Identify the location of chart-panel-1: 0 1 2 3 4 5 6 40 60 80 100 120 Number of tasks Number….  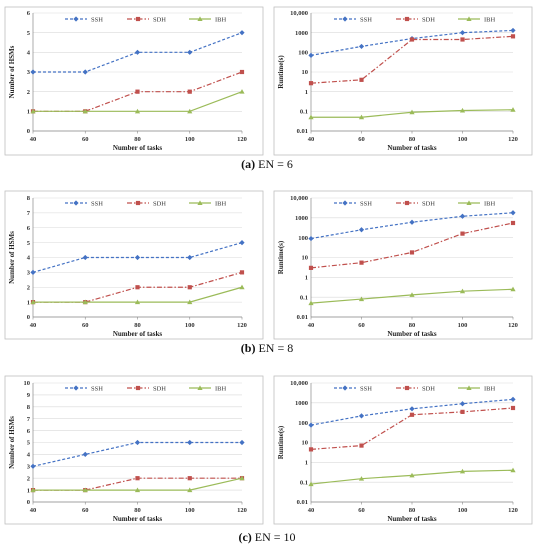
(134, 81).